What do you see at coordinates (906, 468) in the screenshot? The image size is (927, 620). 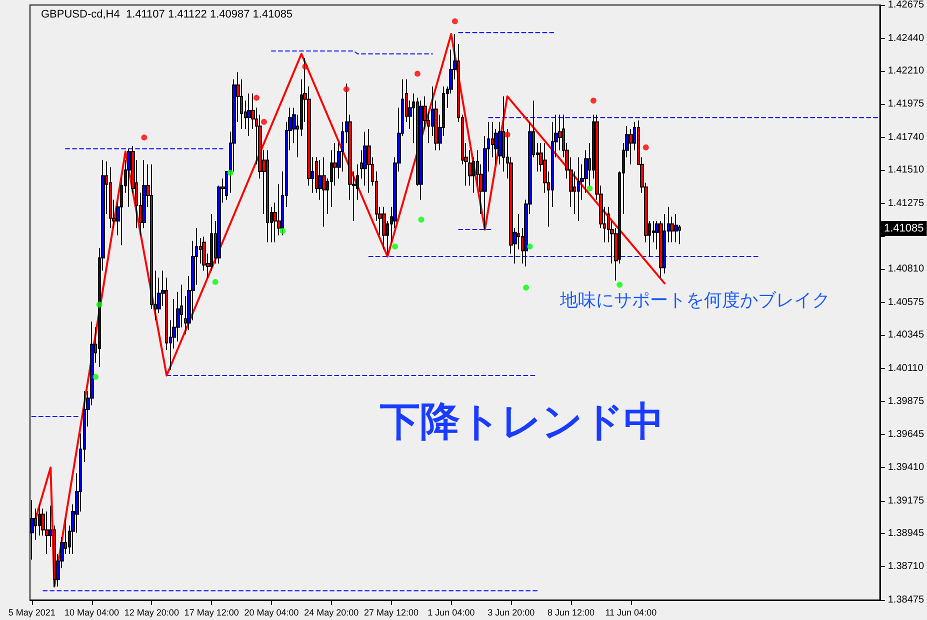 I see `y-tick-label: 1.39410` at bounding box center [906, 468].